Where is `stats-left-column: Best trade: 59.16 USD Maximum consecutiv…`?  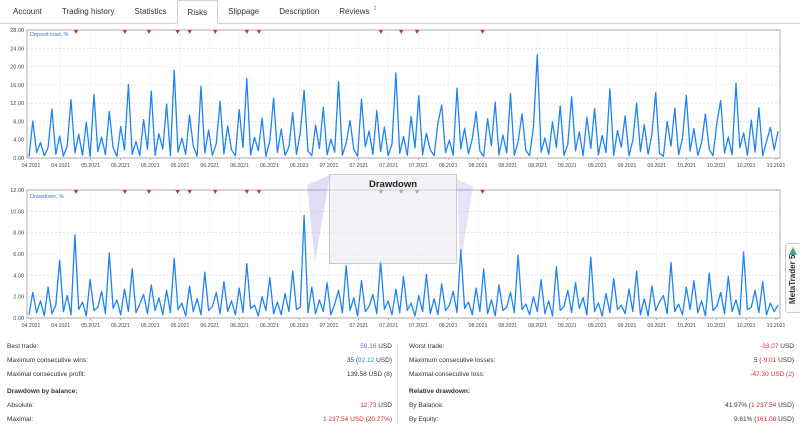 stats-left-column: Best trade: 59.16 USD Maximum consecutiv… is located at coordinates (199, 383).